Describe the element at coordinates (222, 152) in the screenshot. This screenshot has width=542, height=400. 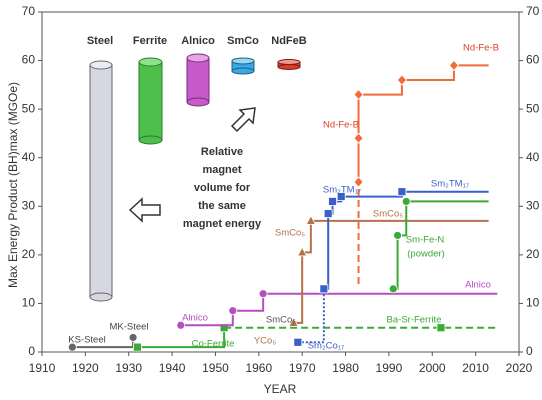
I see `volume-note: Relative` at that location.